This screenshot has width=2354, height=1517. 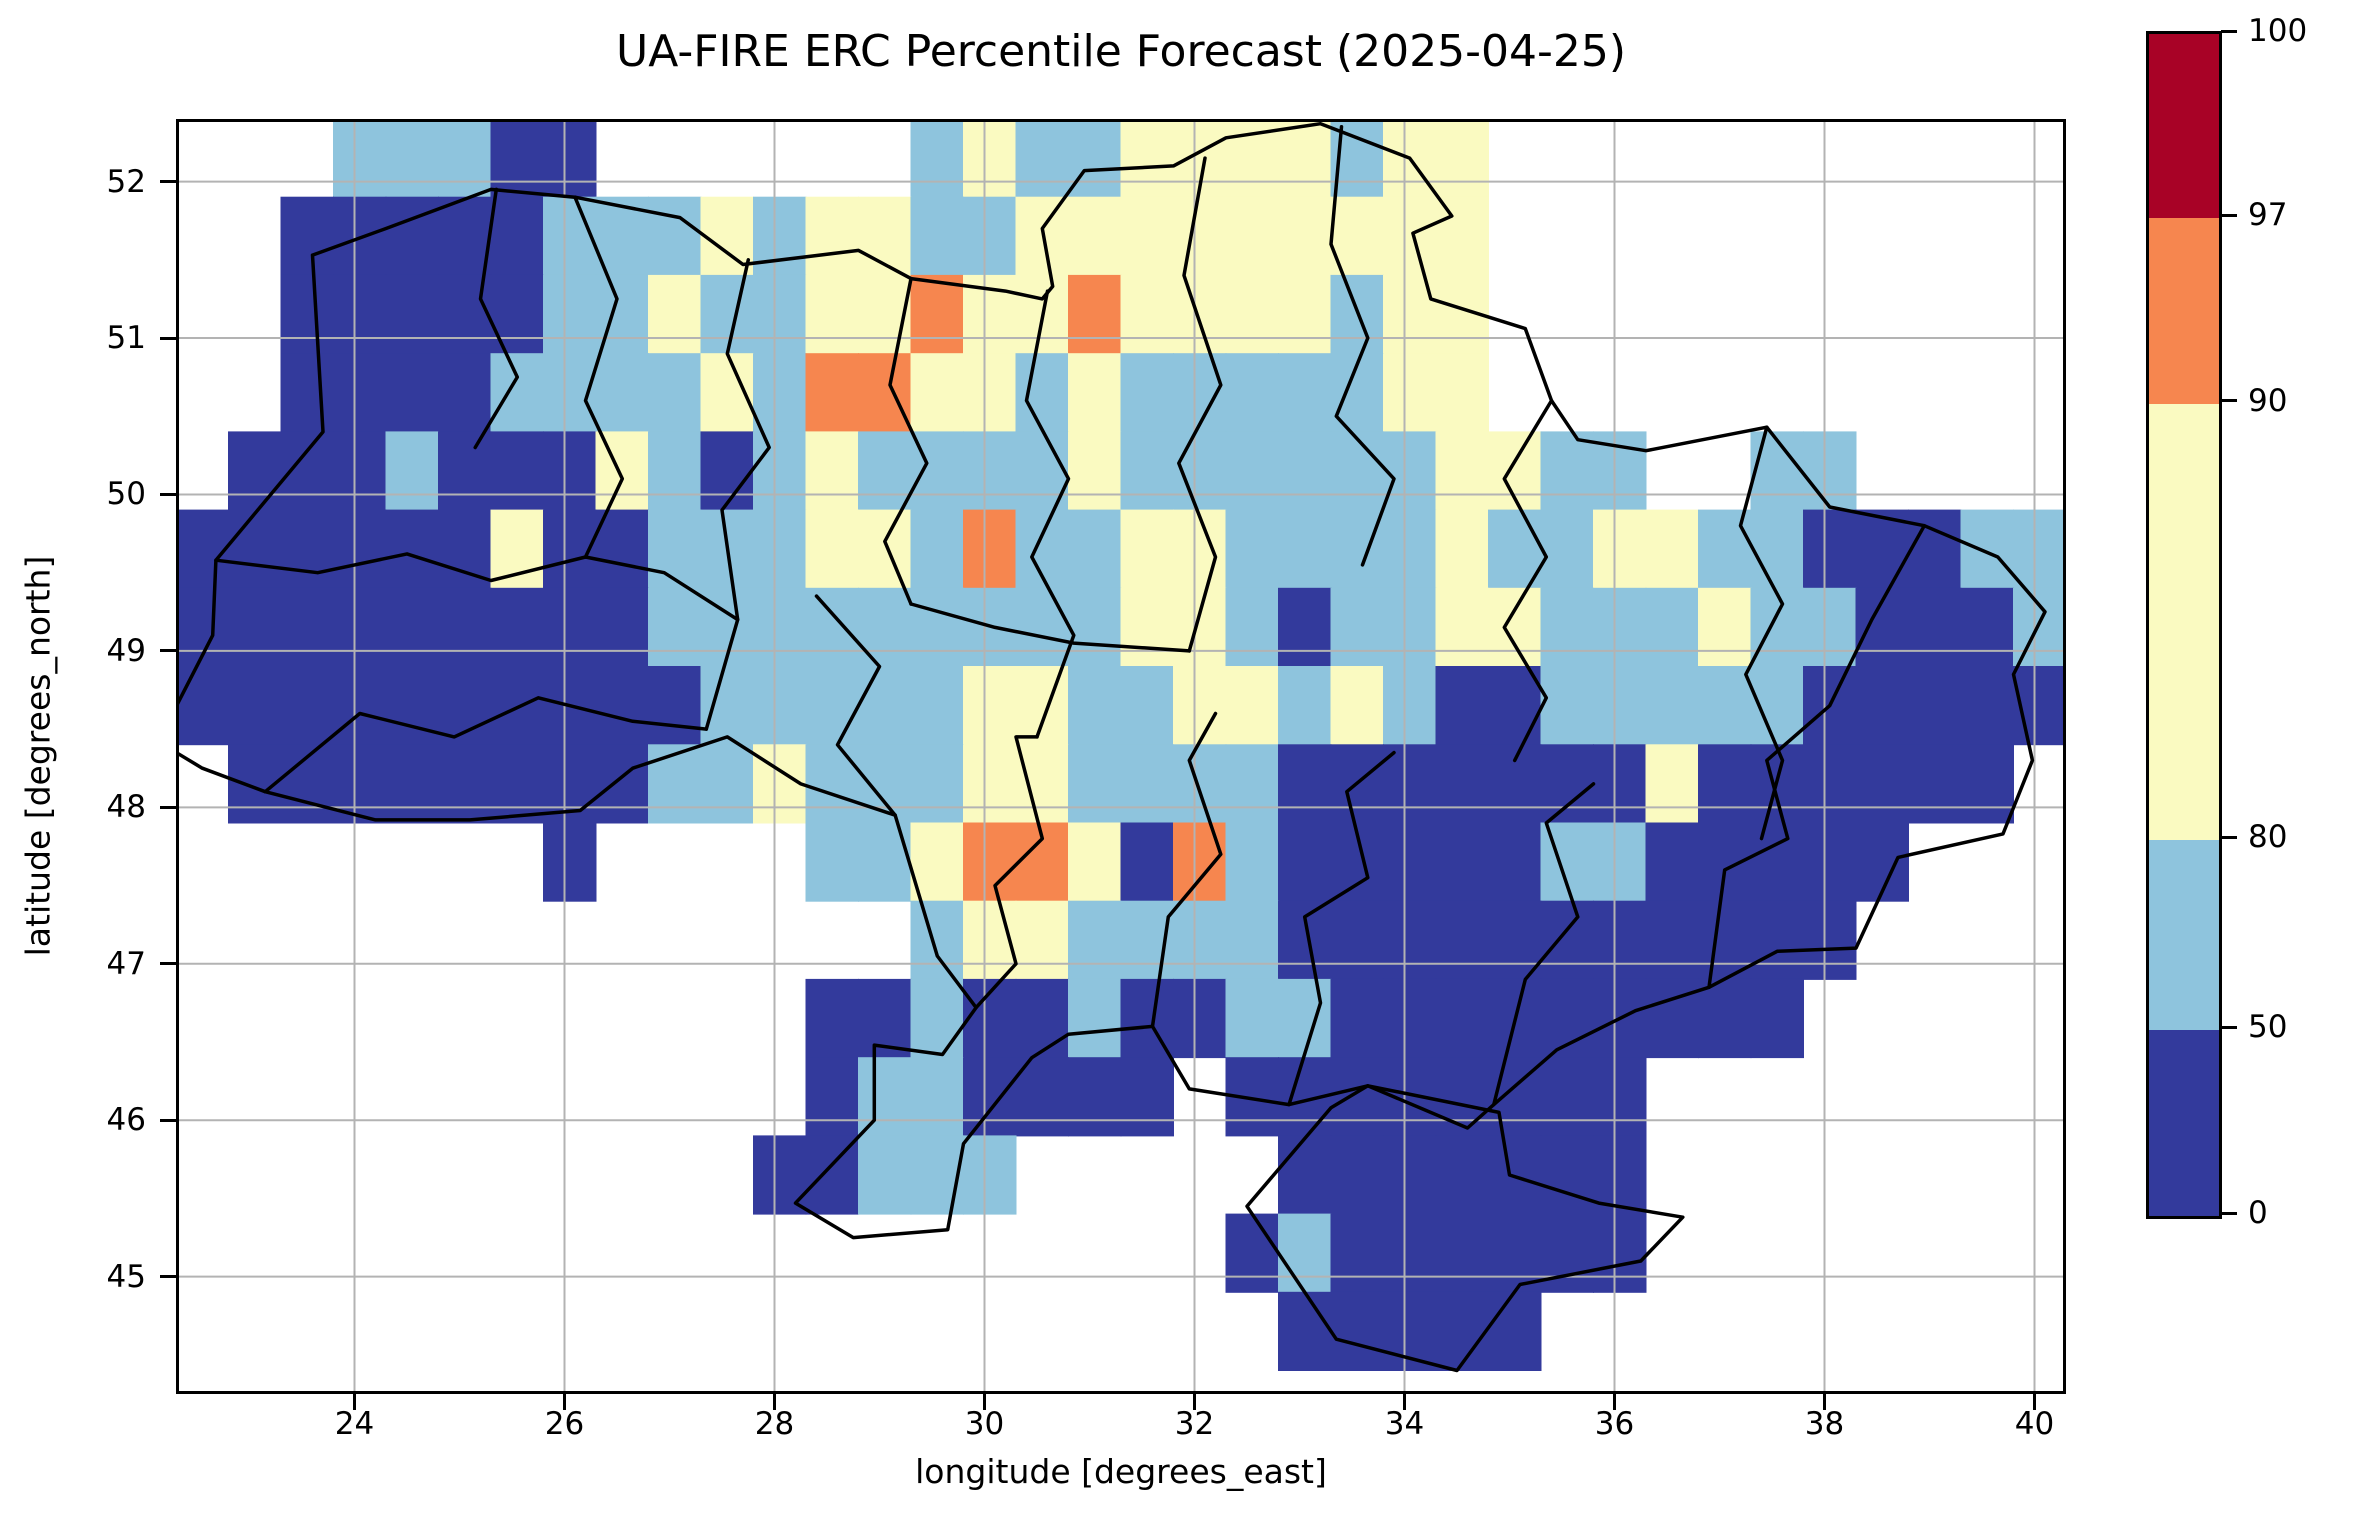 I want to click on y-tick-mark, so click(x=168, y=1120).